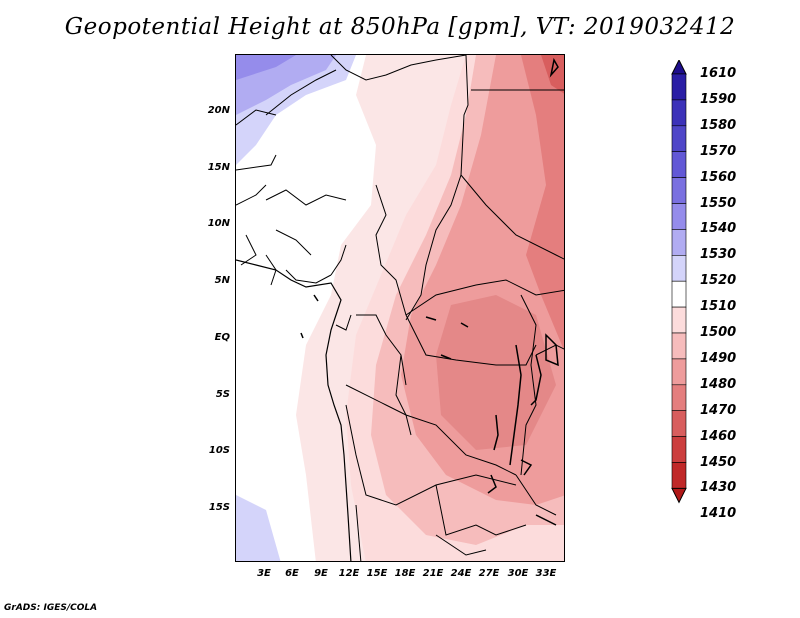  Describe the element at coordinates (321, 573) in the screenshot. I see `lon-label: 9E` at that location.